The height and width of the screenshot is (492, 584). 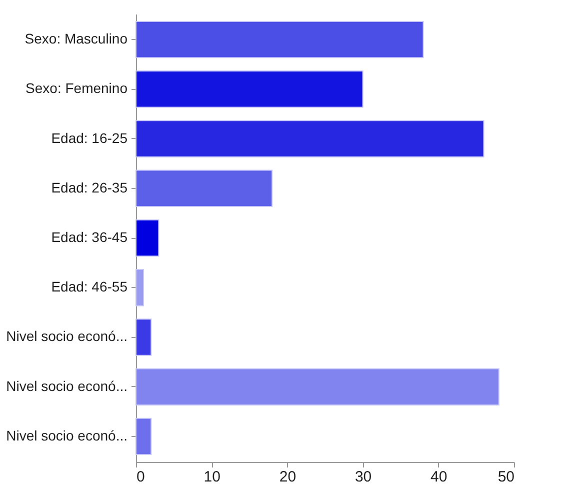 I want to click on y-tick-label: Edad: 26-35, so click(x=89, y=187).